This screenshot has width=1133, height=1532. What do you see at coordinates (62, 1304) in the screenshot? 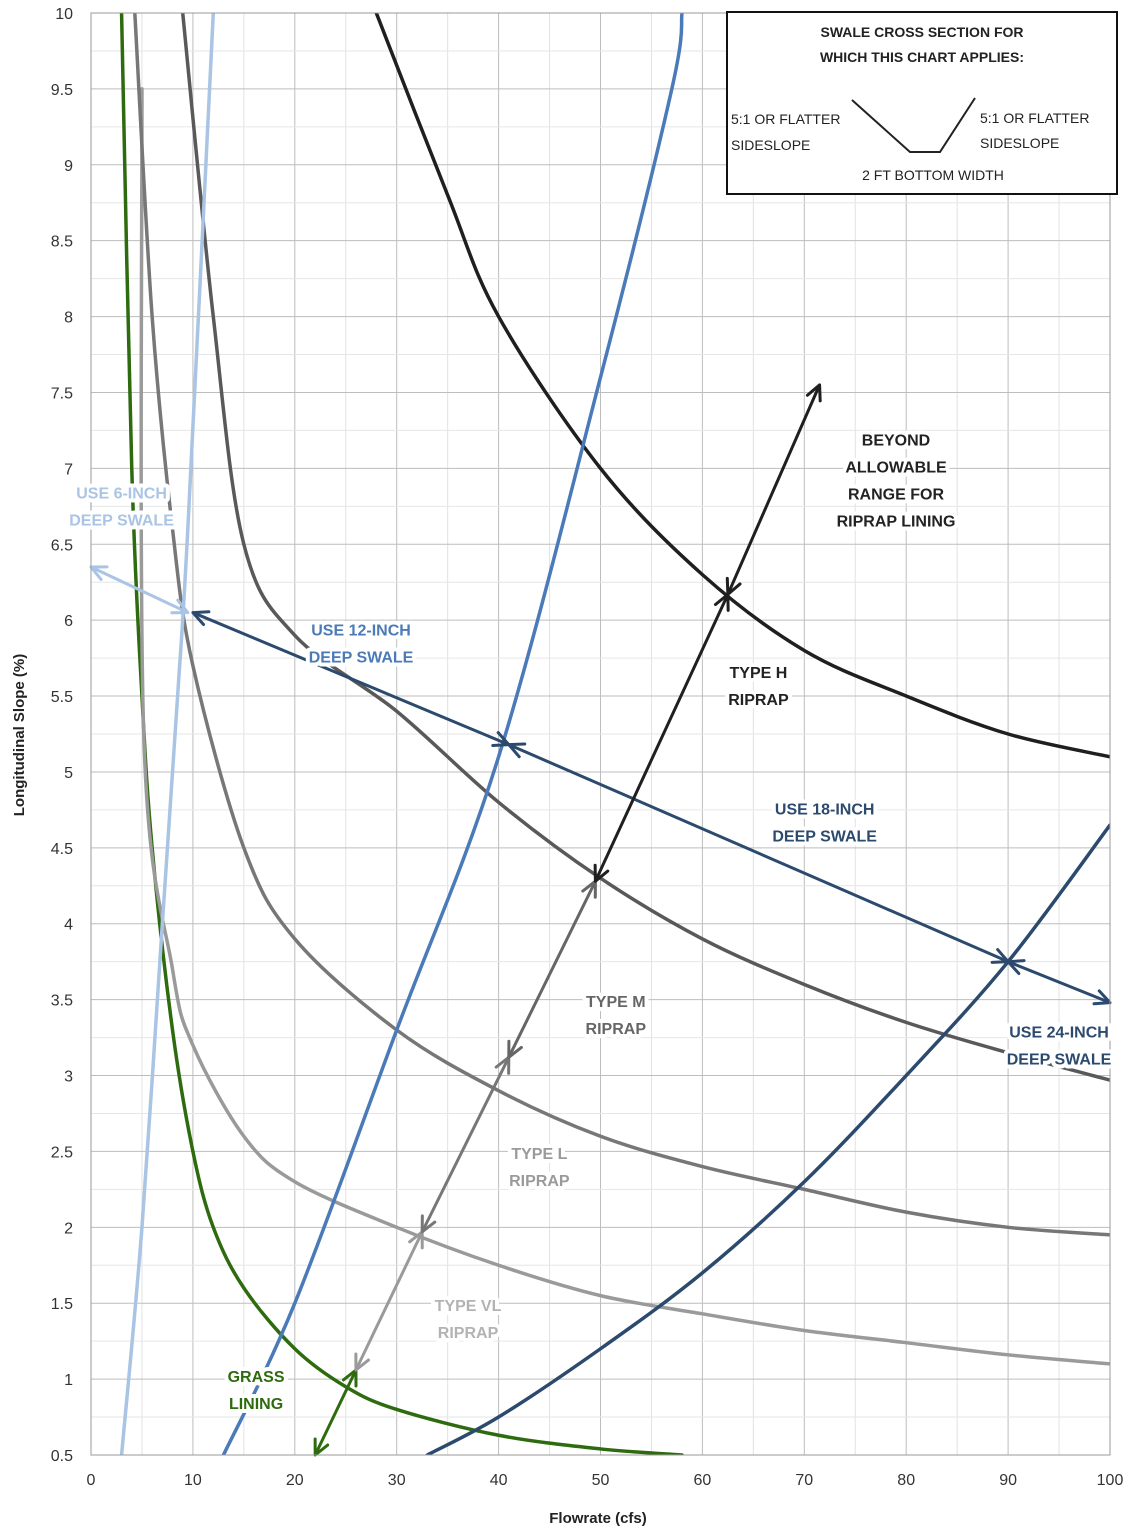
I see `y-tick-label: 1.5` at bounding box center [62, 1304].